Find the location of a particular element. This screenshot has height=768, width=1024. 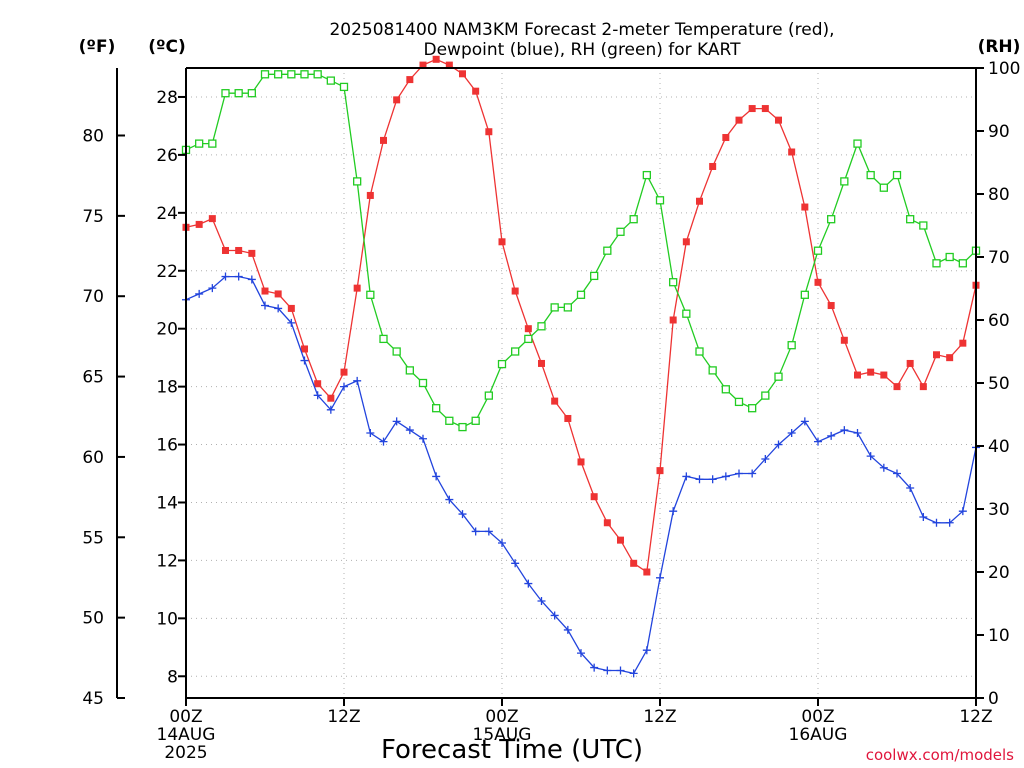

x-tick-label: 2025 is located at coordinates (185, 753).